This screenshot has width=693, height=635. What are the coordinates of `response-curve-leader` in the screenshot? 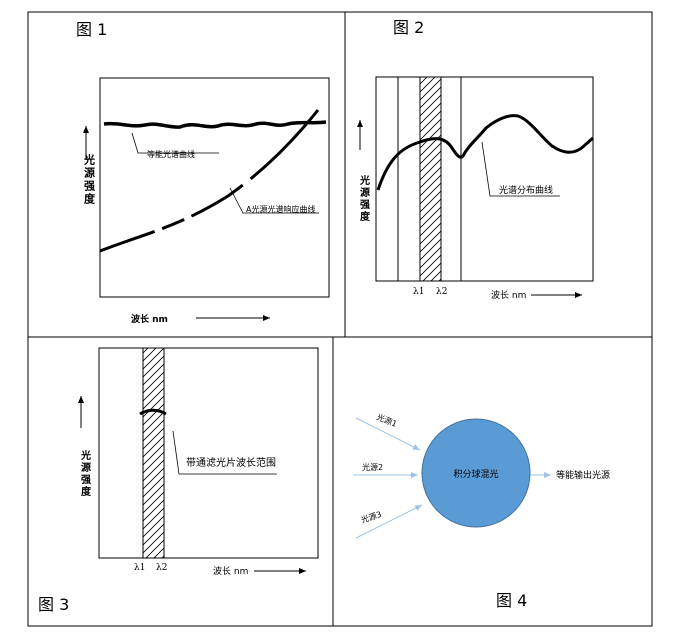 It's located at (274, 200).